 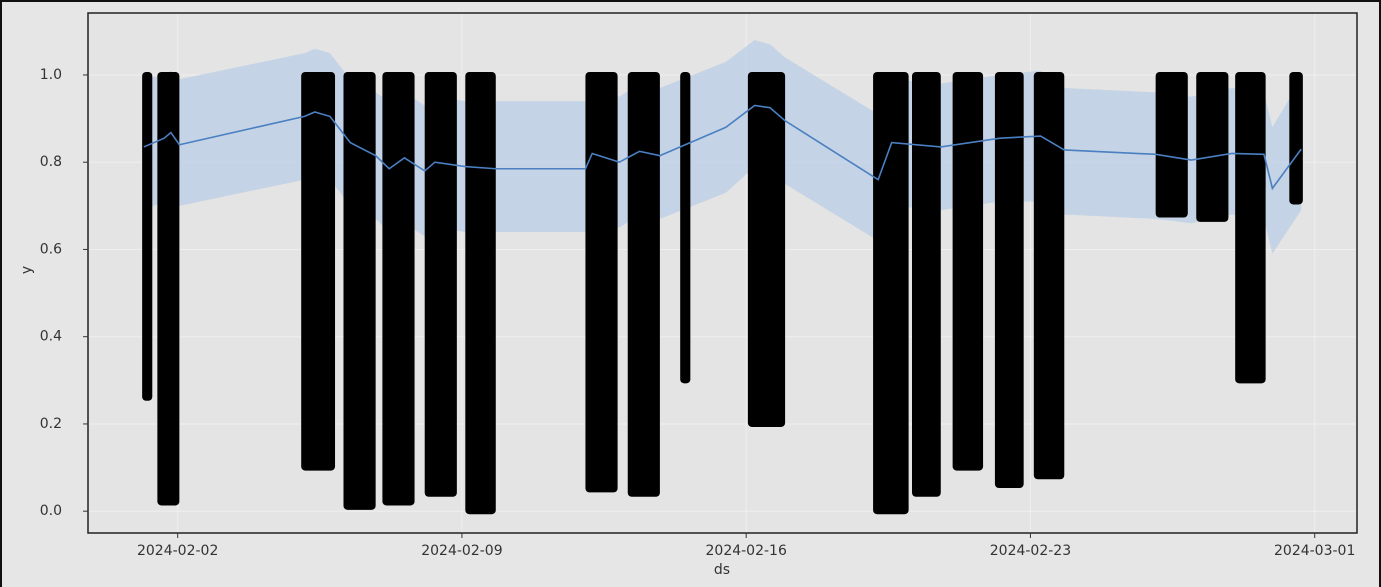 What do you see at coordinates (51, 337) in the screenshot?
I see `y-tick-label: 0.4` at bounding box center [51, 337].